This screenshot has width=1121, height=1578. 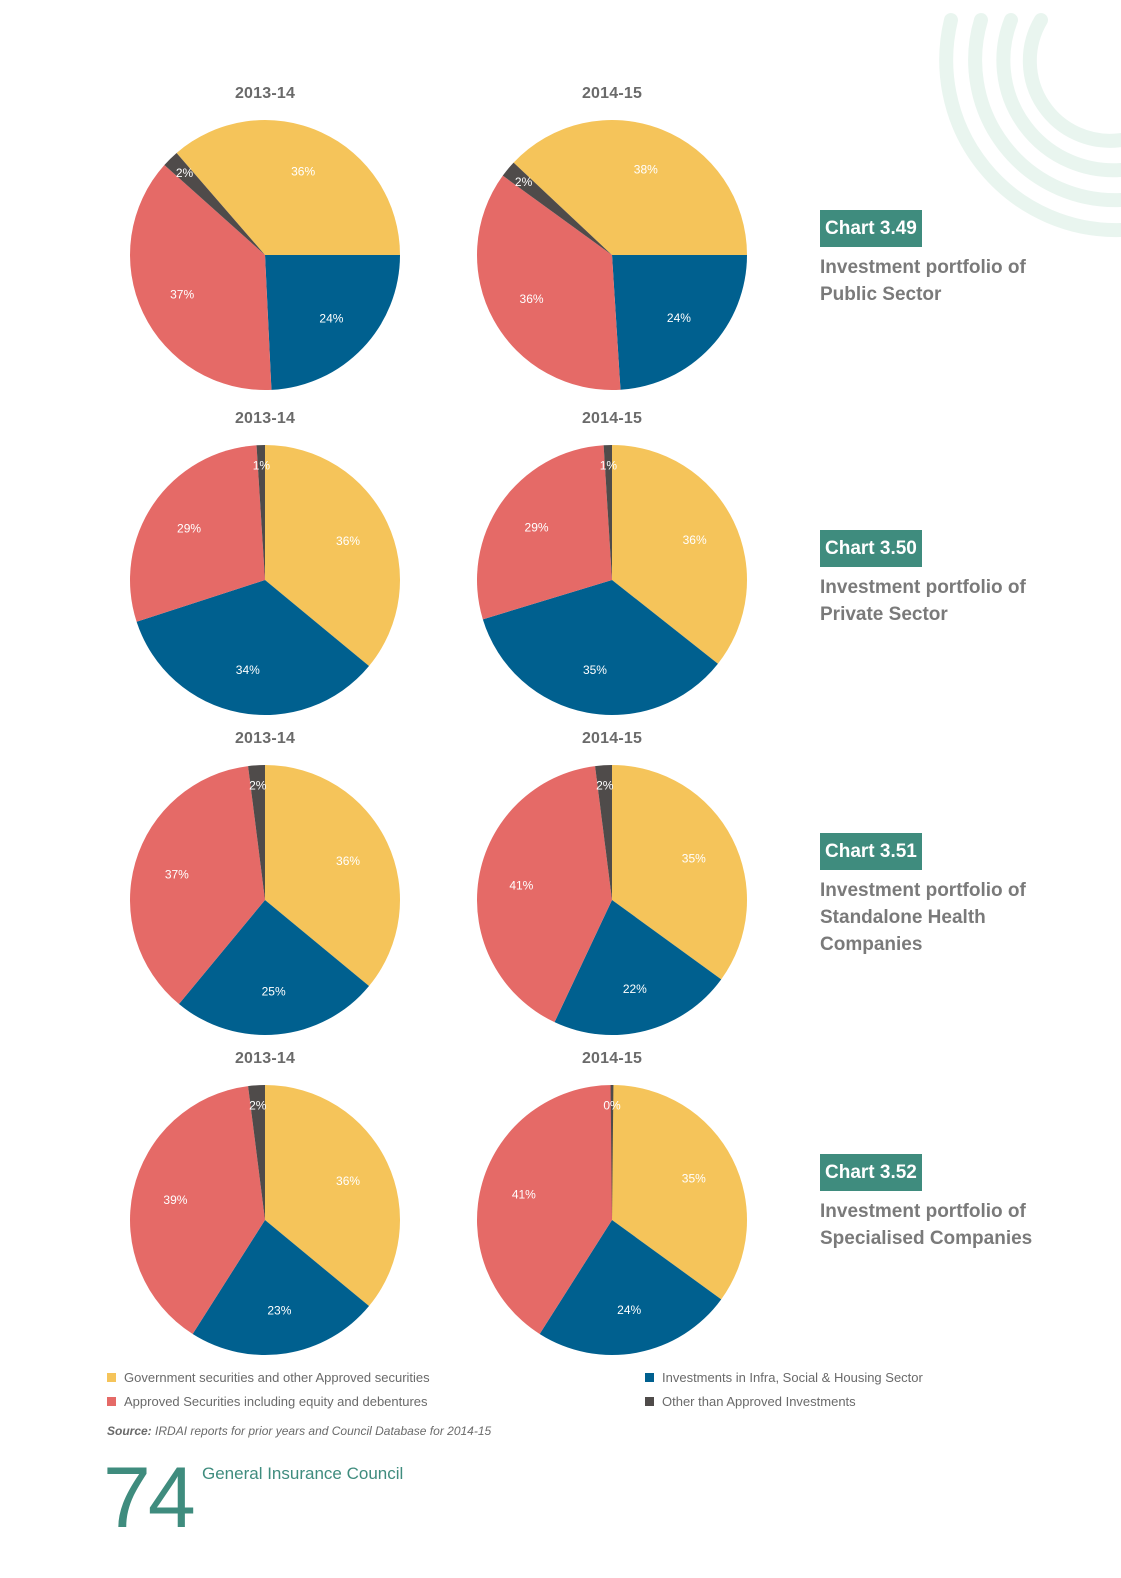 I want to click on pie-chart: 35% 22% 41% 2%, so click(x=612, y=900).